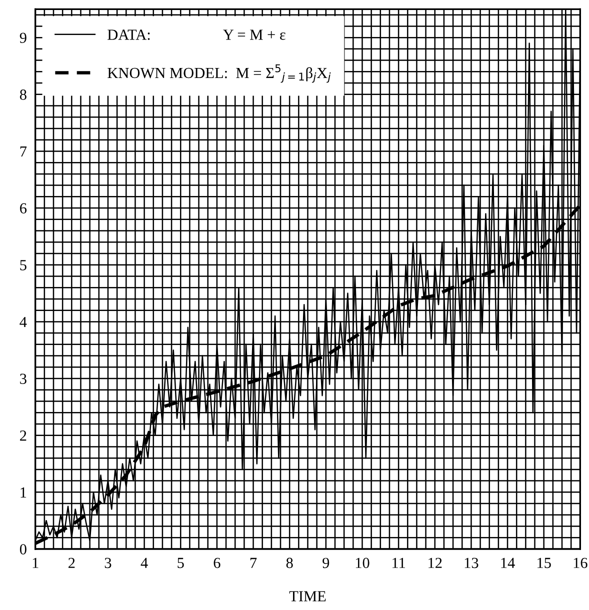  I want to click on y-tick-label: 6, so click(23, 208).